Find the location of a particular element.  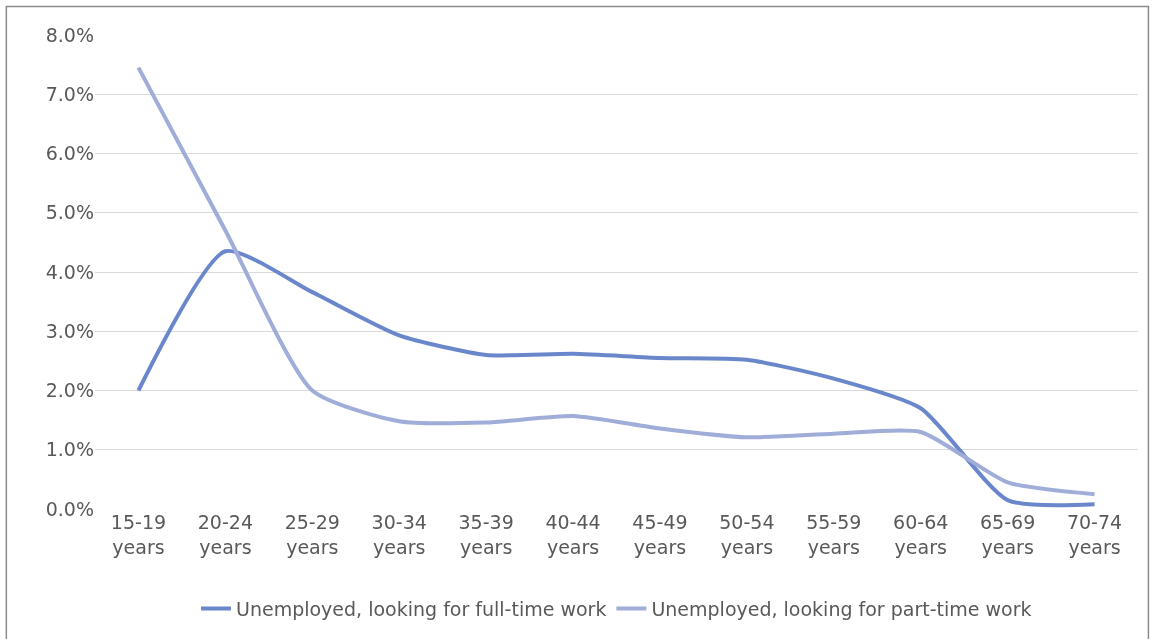

x-tick-label: 60-64 years is located at coordinates (921, 534).